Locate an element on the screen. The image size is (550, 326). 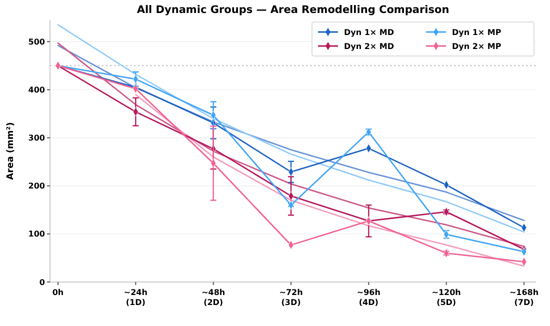
legend-label: Dyn 1× MD is located at coordinates (369, 32).